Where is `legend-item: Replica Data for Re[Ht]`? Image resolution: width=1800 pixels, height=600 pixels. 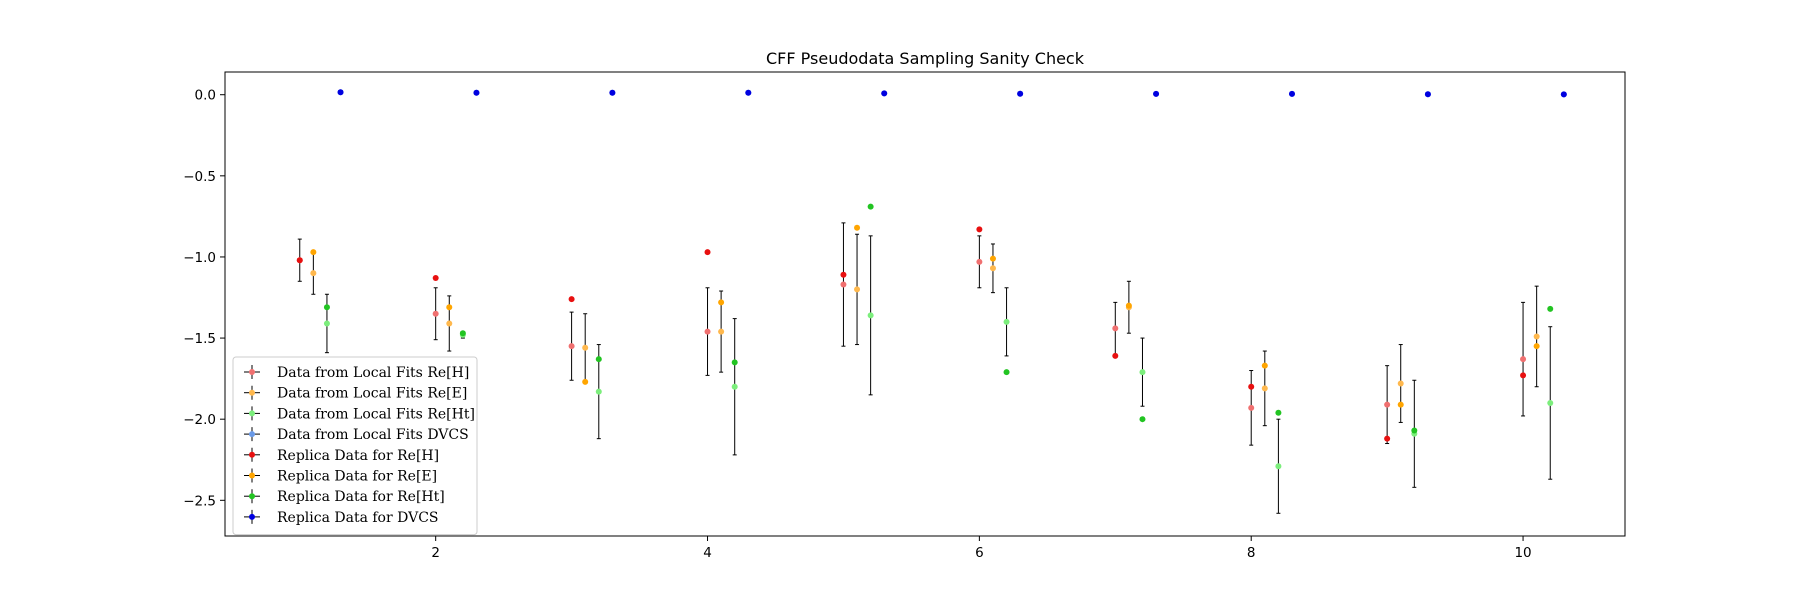
legend-item: Replica Data for Re[Ht] is located at coordinates (344, 497).